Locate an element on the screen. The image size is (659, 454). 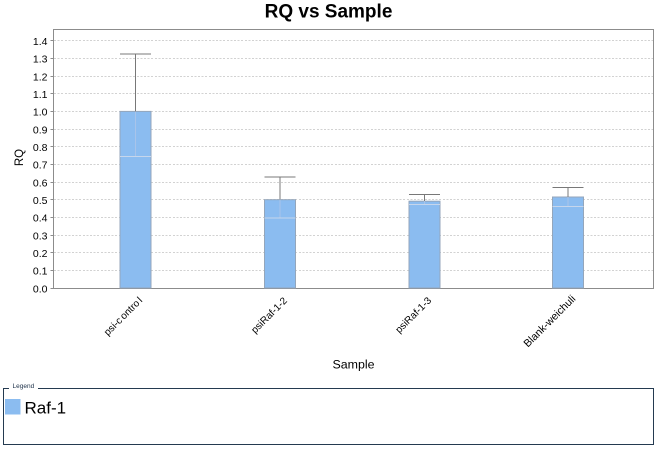
svg-text: 0.8 is located at coordinates (40, 148).